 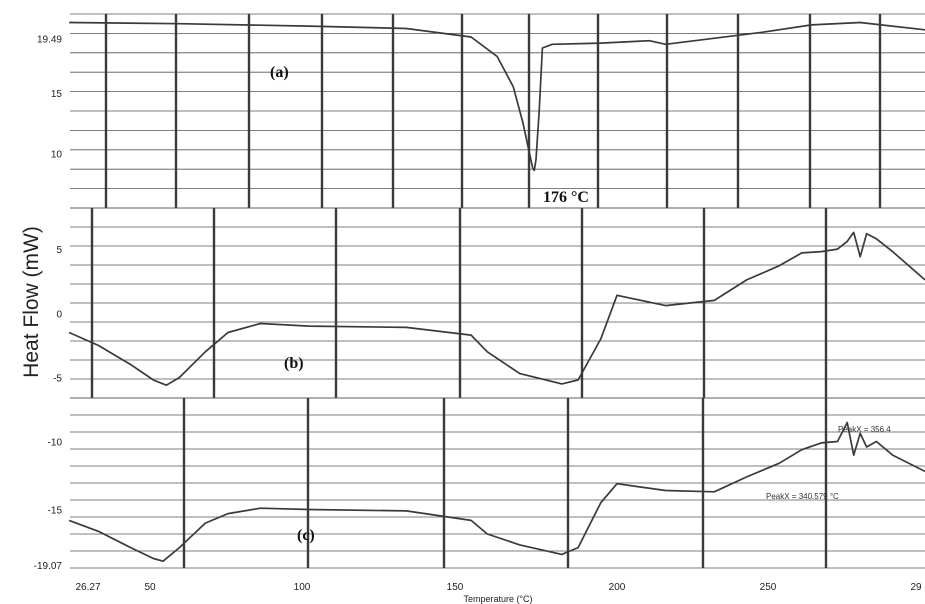 I want to click on panel-label: (b), so click(x=294, y=363).